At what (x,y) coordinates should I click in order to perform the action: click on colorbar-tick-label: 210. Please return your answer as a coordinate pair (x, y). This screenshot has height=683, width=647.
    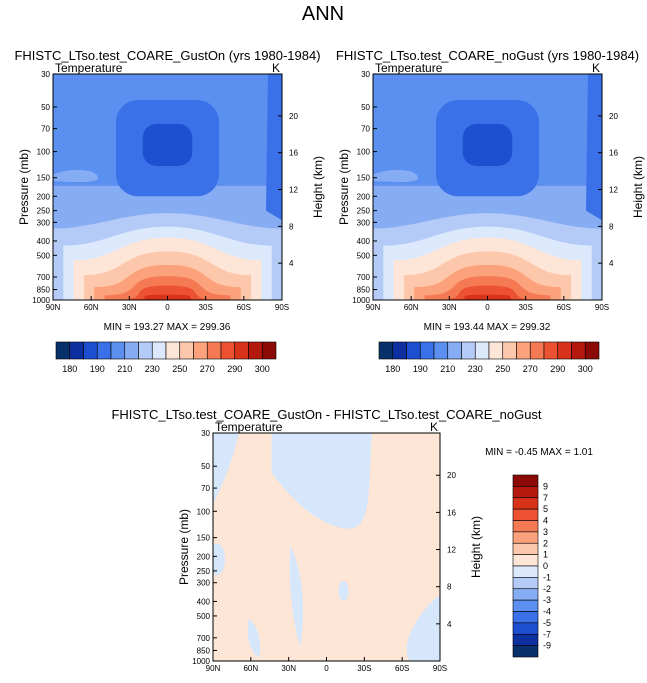
    Looking at the image, I should click on (447, 369).